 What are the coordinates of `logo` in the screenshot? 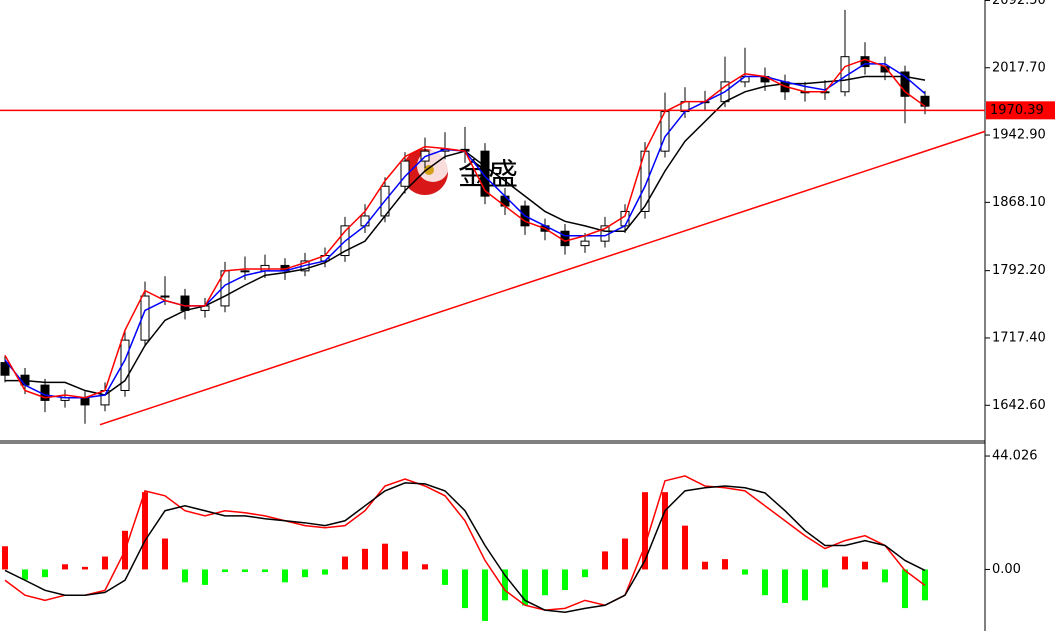 It's located at (429, 170).